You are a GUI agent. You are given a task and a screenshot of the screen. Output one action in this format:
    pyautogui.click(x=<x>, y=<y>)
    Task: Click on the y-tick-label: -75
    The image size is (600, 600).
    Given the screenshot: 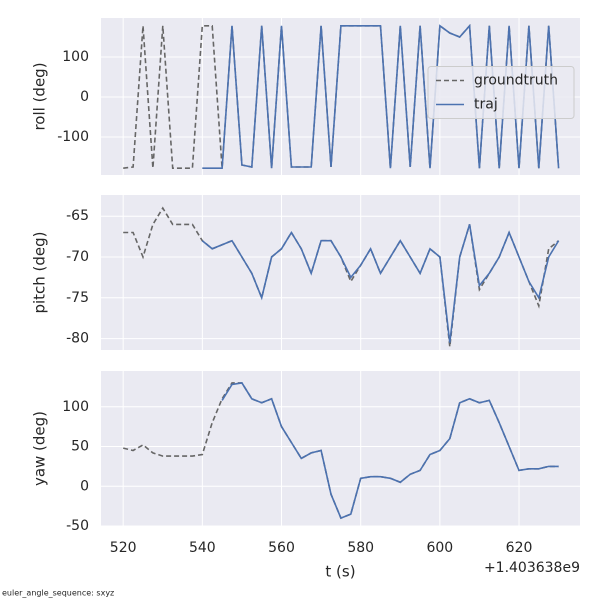 What is the action you would take?
    pyautogui.click(x=77, y=298)
    